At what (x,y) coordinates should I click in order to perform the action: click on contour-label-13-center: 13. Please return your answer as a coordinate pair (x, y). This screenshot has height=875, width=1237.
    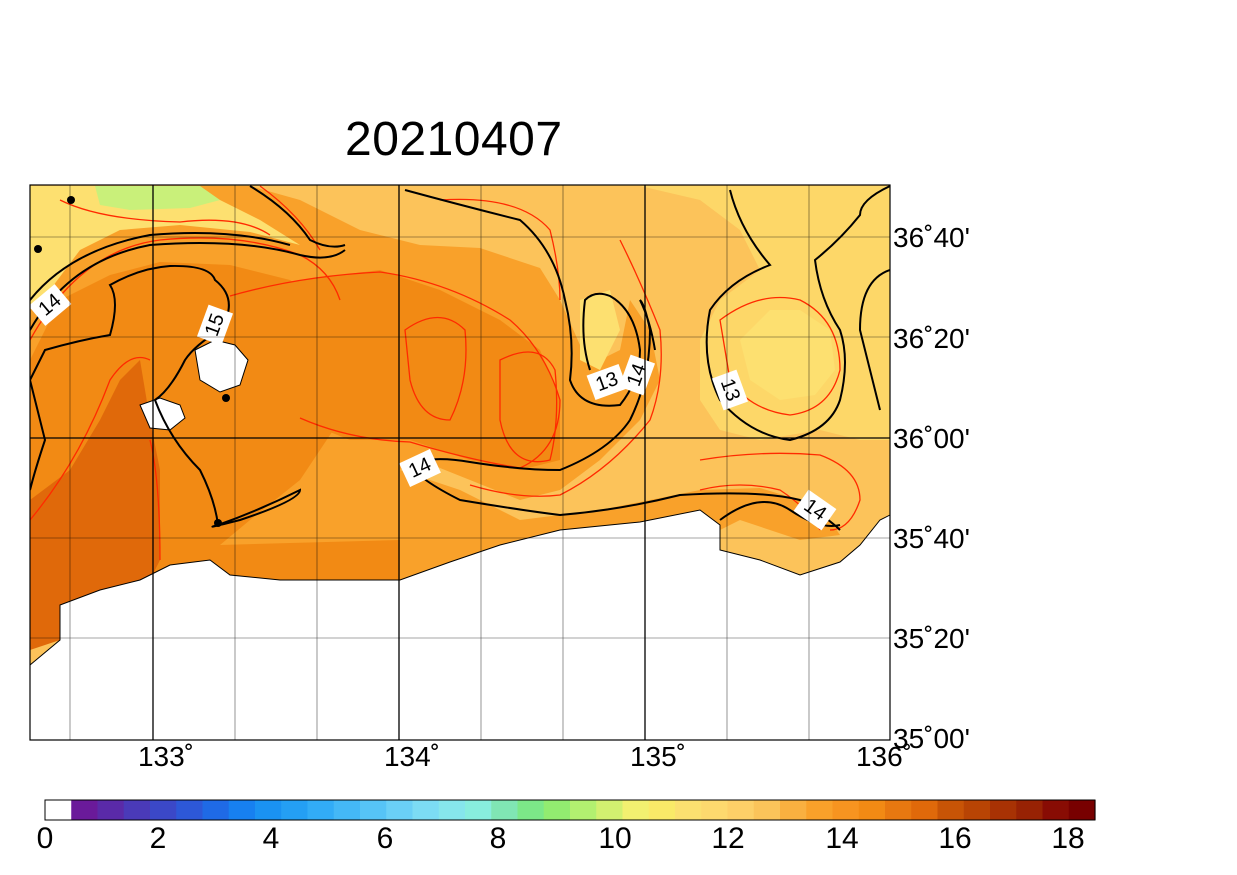
    Looking at the image, I should click on (607, 382).